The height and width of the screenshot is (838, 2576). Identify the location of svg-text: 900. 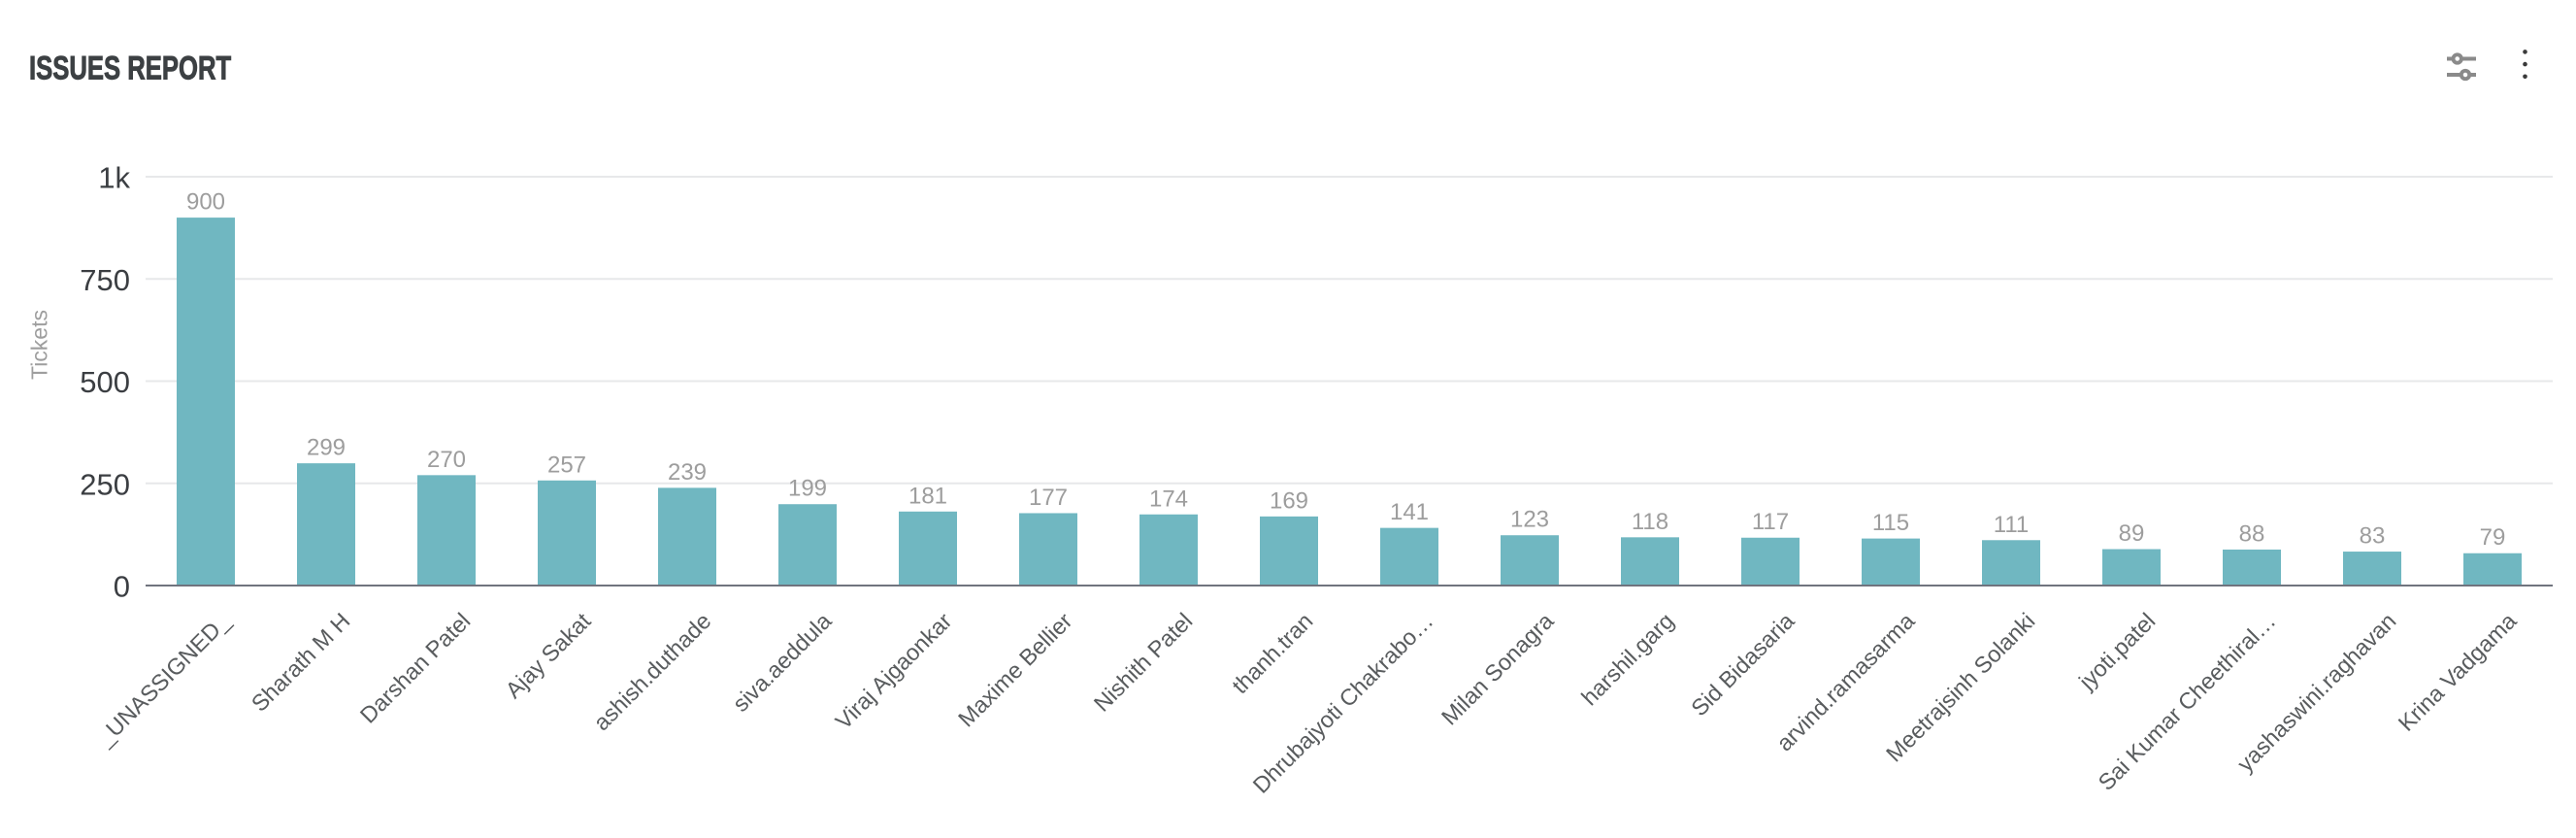
(205, 202).